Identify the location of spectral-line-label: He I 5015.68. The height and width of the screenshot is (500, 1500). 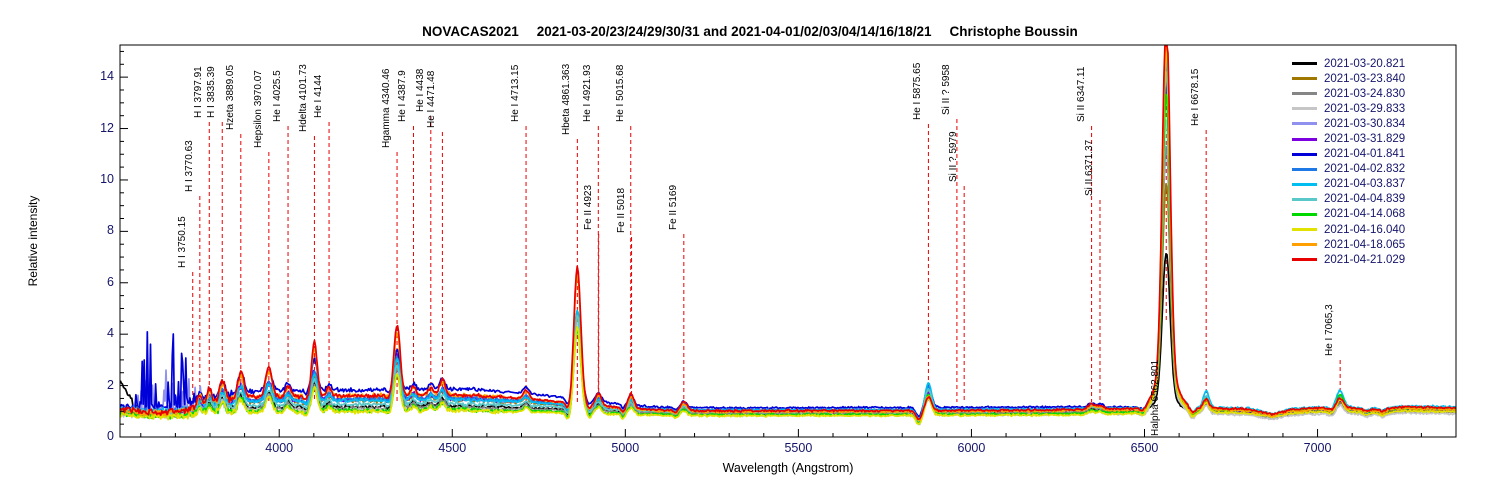
(620, 93).